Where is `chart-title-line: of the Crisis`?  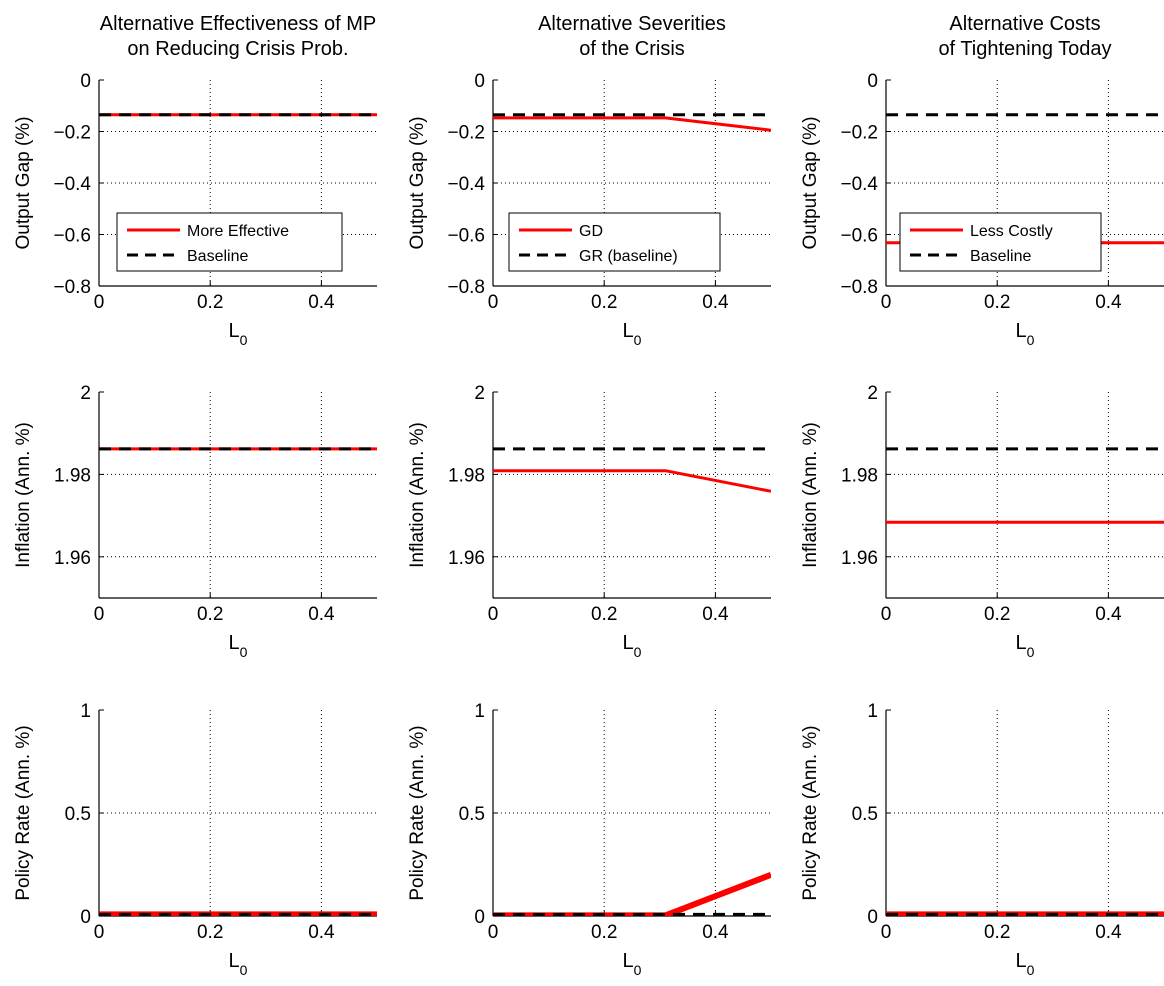 chart-title-line: of the Crisis is located at coordinates (632, 49).